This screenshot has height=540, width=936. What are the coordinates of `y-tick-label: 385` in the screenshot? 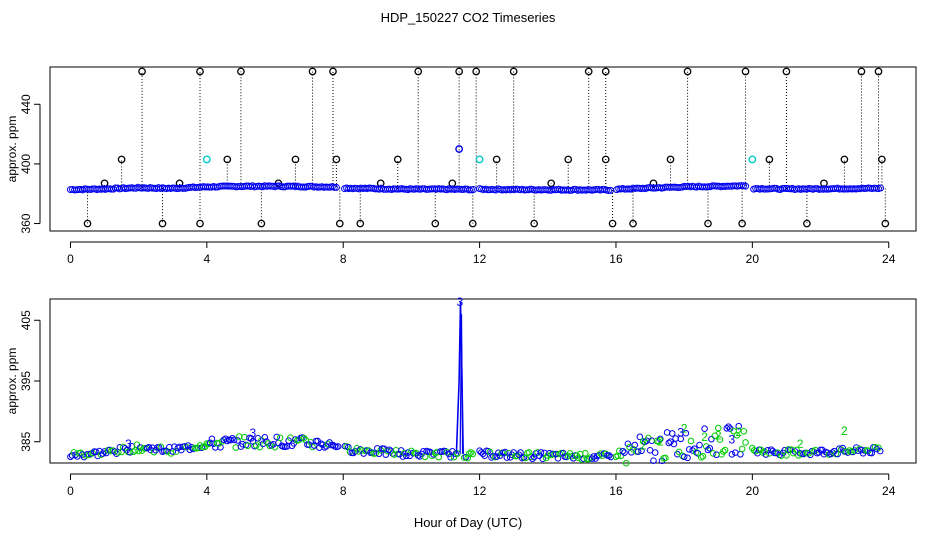 It's located at (26, 441).